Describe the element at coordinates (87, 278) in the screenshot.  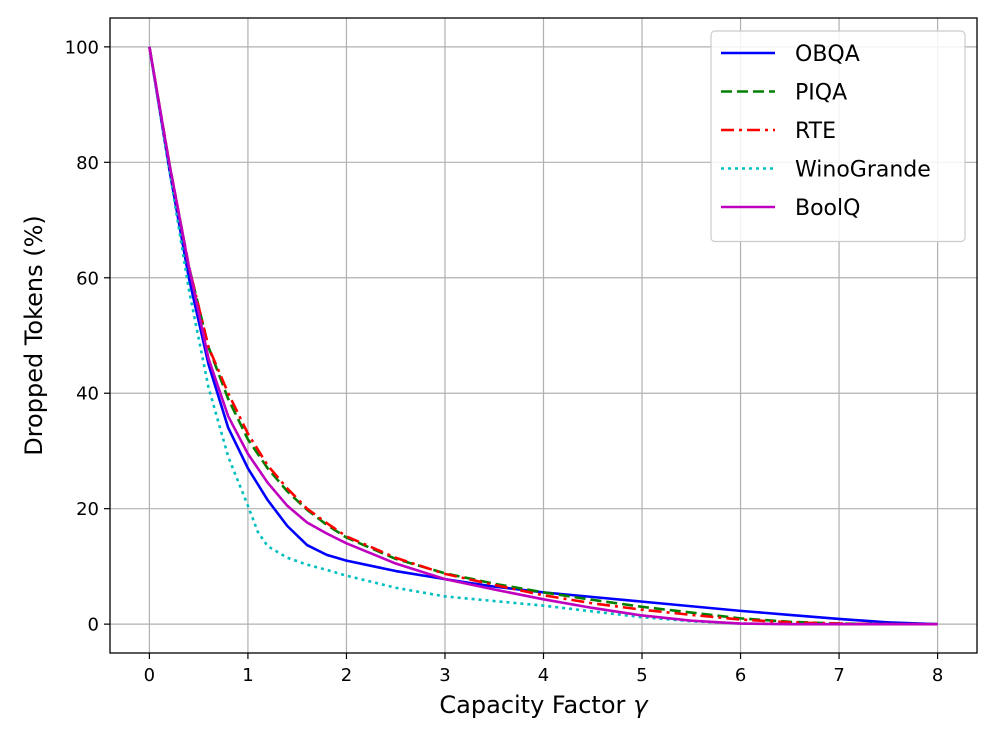
I see `y-tick-label: 60` at that location.